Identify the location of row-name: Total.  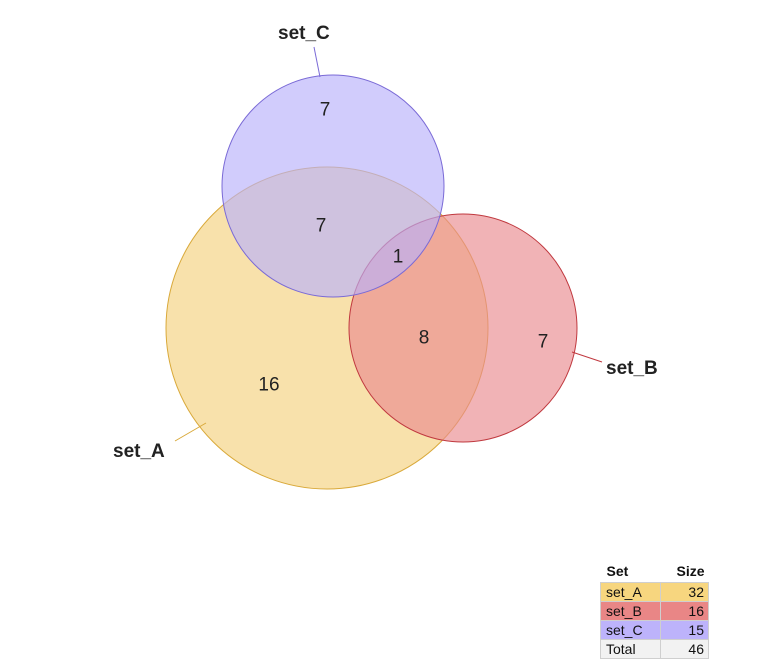
(630, 649).